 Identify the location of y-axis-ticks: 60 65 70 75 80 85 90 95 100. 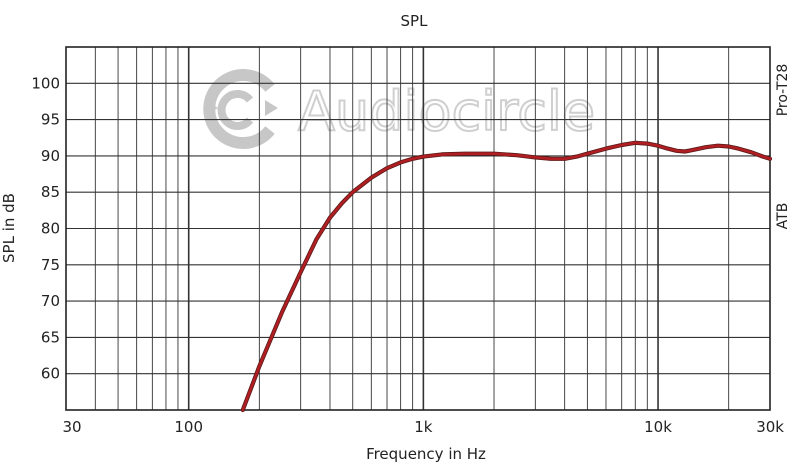
(45, 228).